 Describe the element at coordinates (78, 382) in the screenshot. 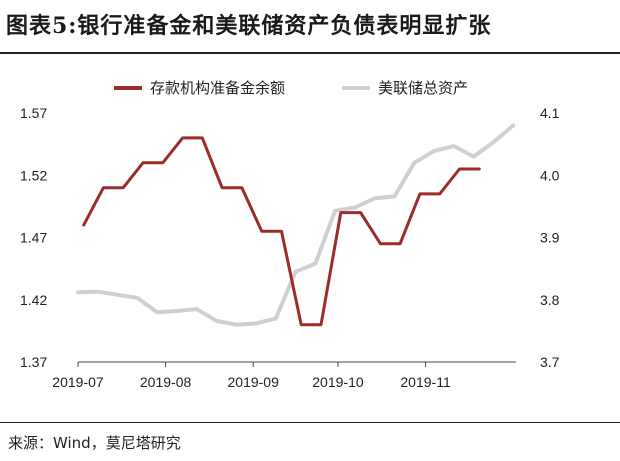

I see `x-tick-label: 2019-07` at that location.